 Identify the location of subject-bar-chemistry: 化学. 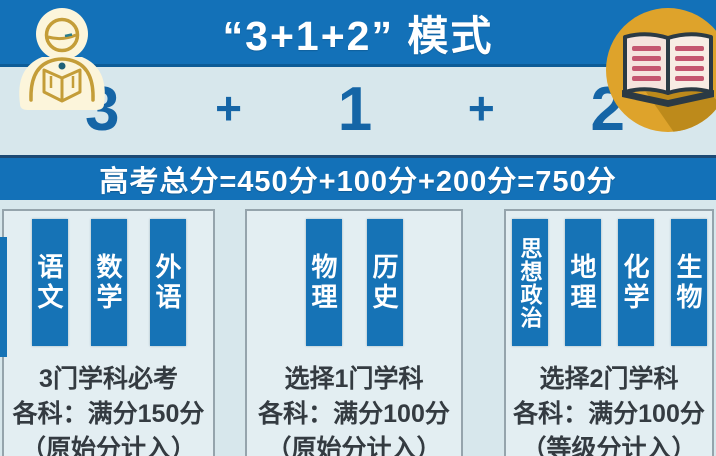
(635, 282).